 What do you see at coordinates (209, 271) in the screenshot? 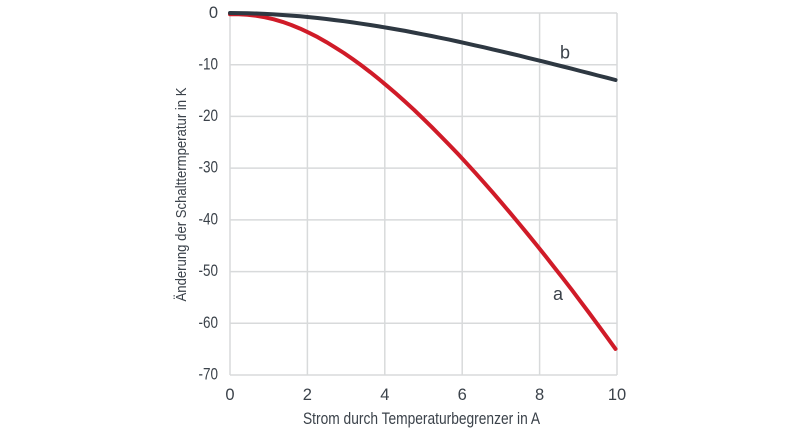
I see `svg-text: -50` at bounding box center [209, 271].